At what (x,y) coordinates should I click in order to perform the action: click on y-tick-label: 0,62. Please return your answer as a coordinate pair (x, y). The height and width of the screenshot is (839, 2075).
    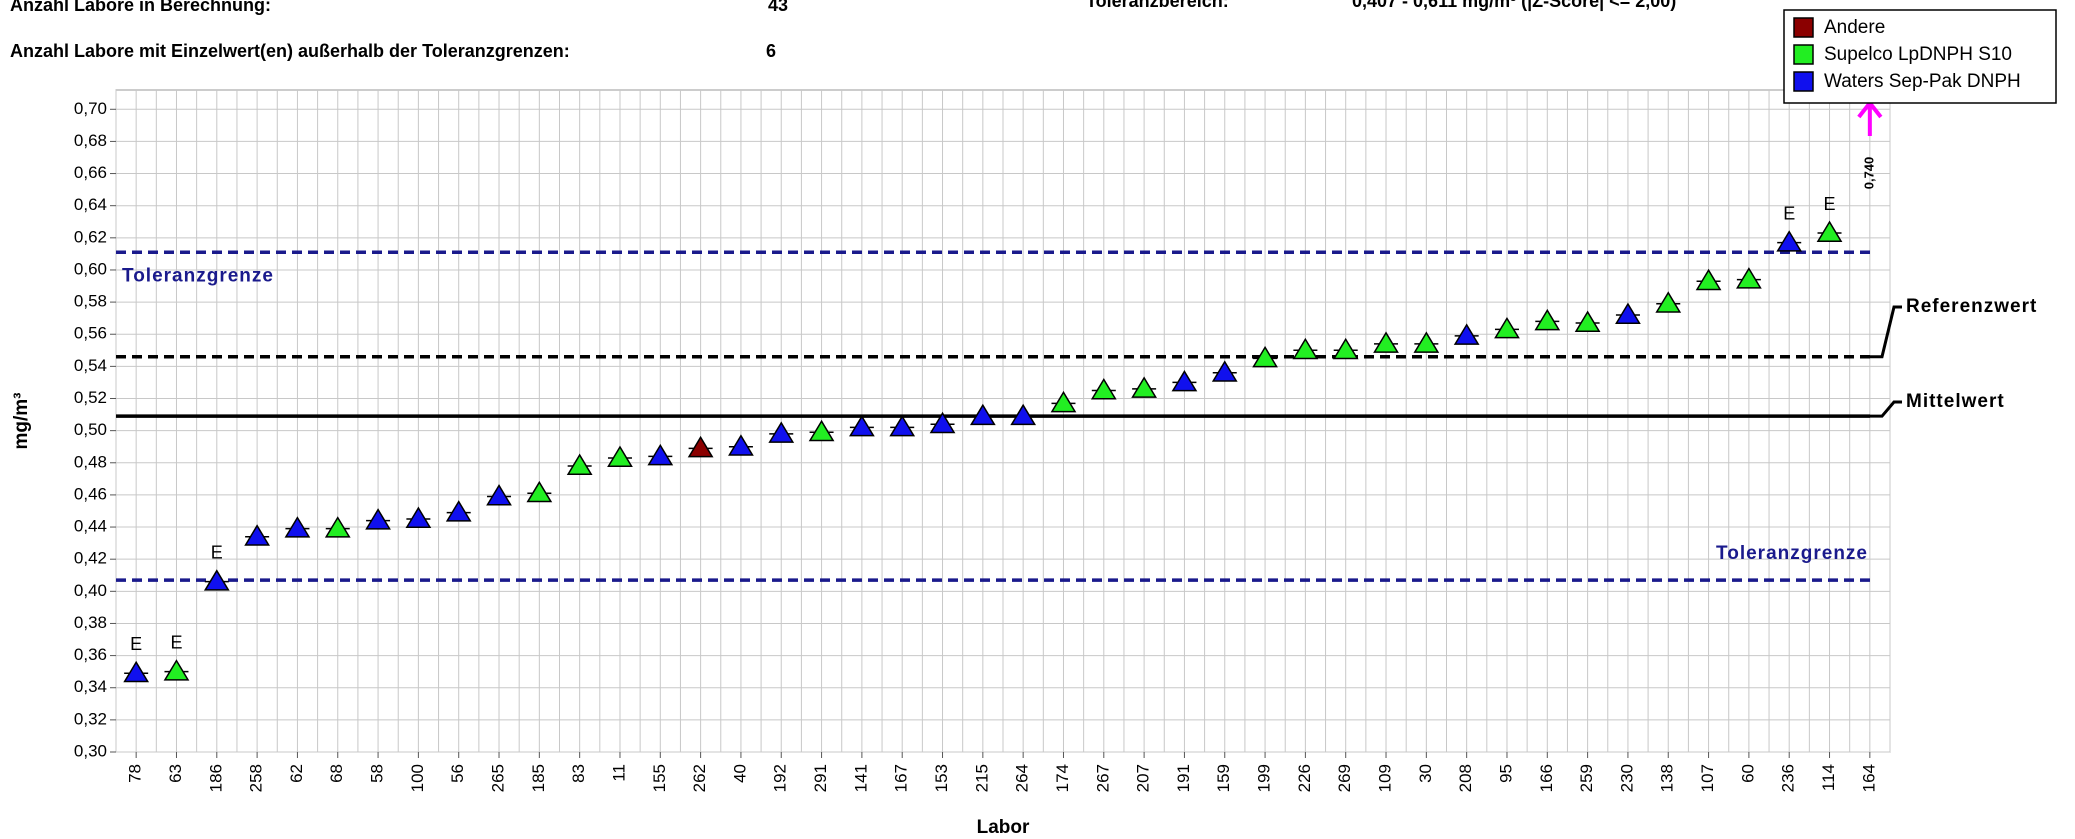
    Looking at the image, I should click on (90, 236).